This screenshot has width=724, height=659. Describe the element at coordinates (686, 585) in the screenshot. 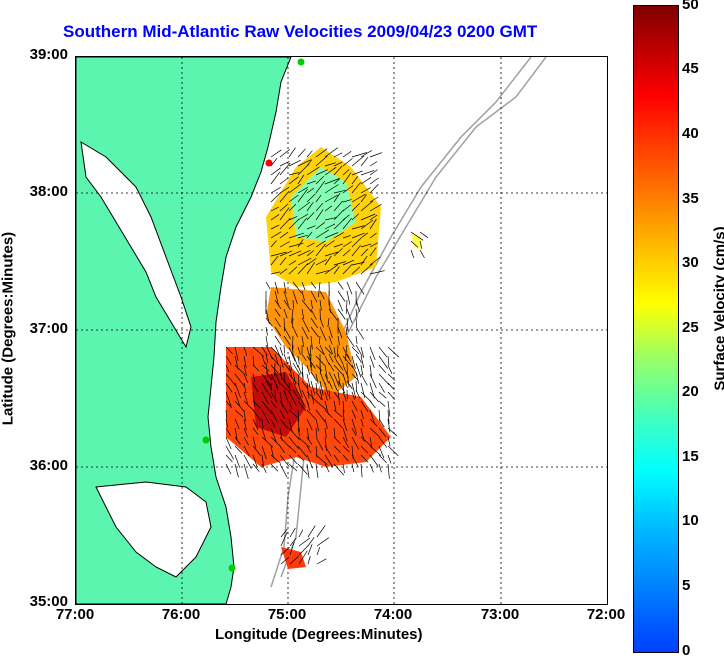

I see `colorbar-tick: 5` at that location.